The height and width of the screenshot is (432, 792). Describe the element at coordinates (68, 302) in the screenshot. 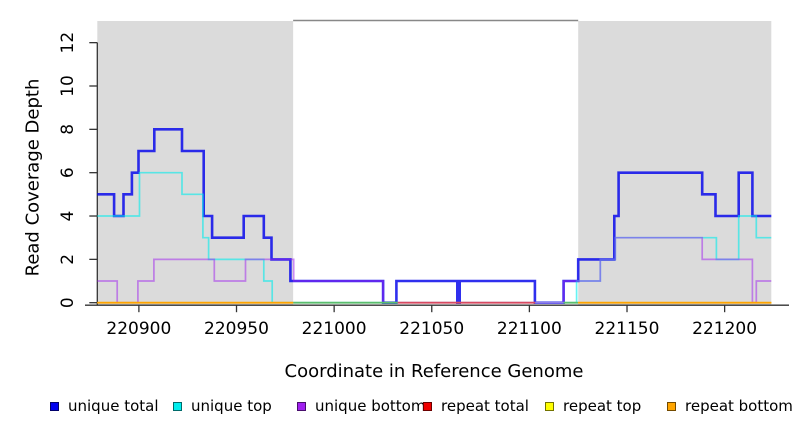

I see `y-tick-label: 0` at that location.